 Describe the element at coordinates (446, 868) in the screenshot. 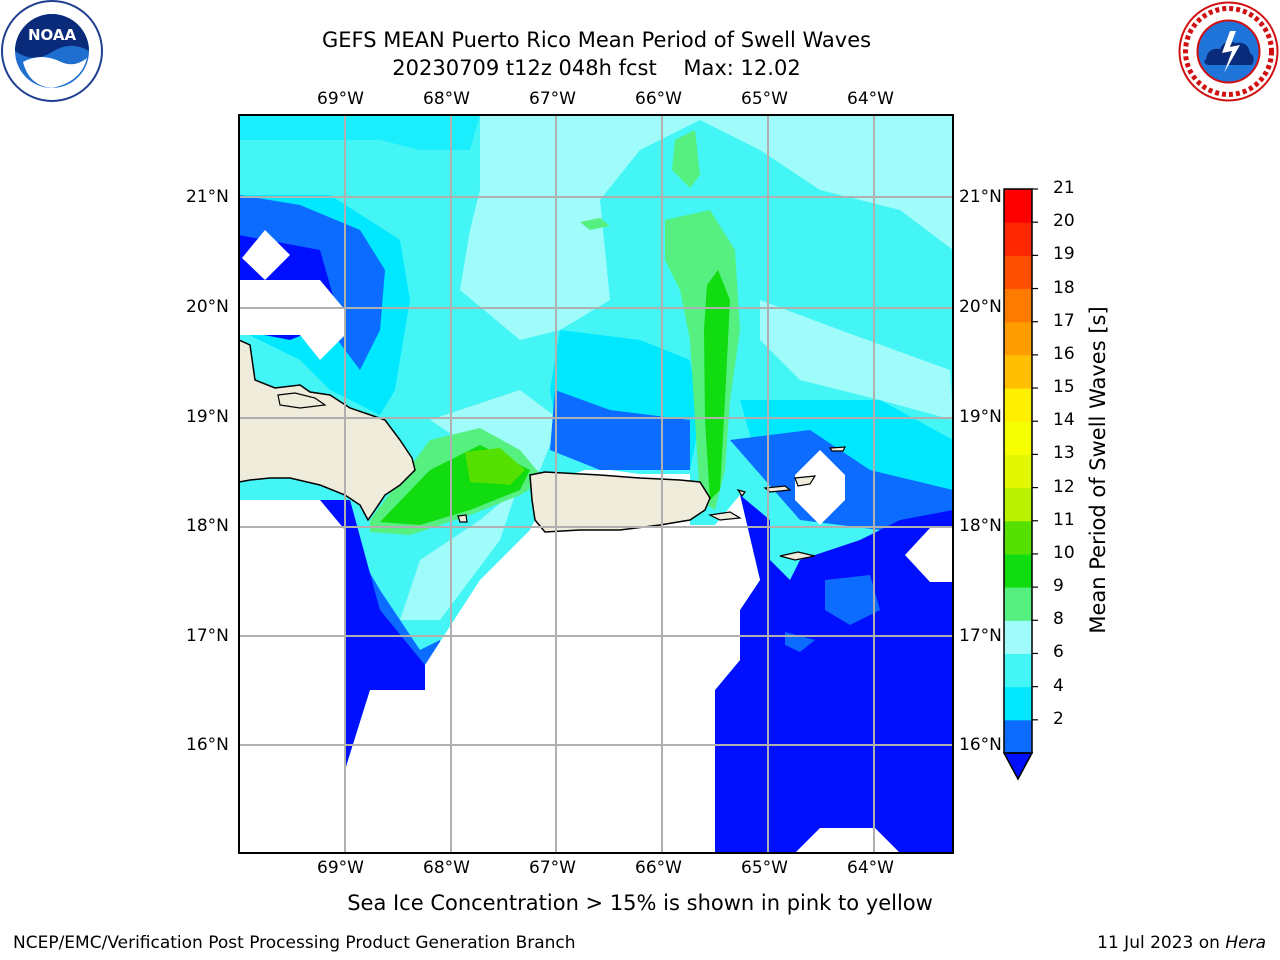

I see `lon-label-bottom-68w: 68°W` at that location.